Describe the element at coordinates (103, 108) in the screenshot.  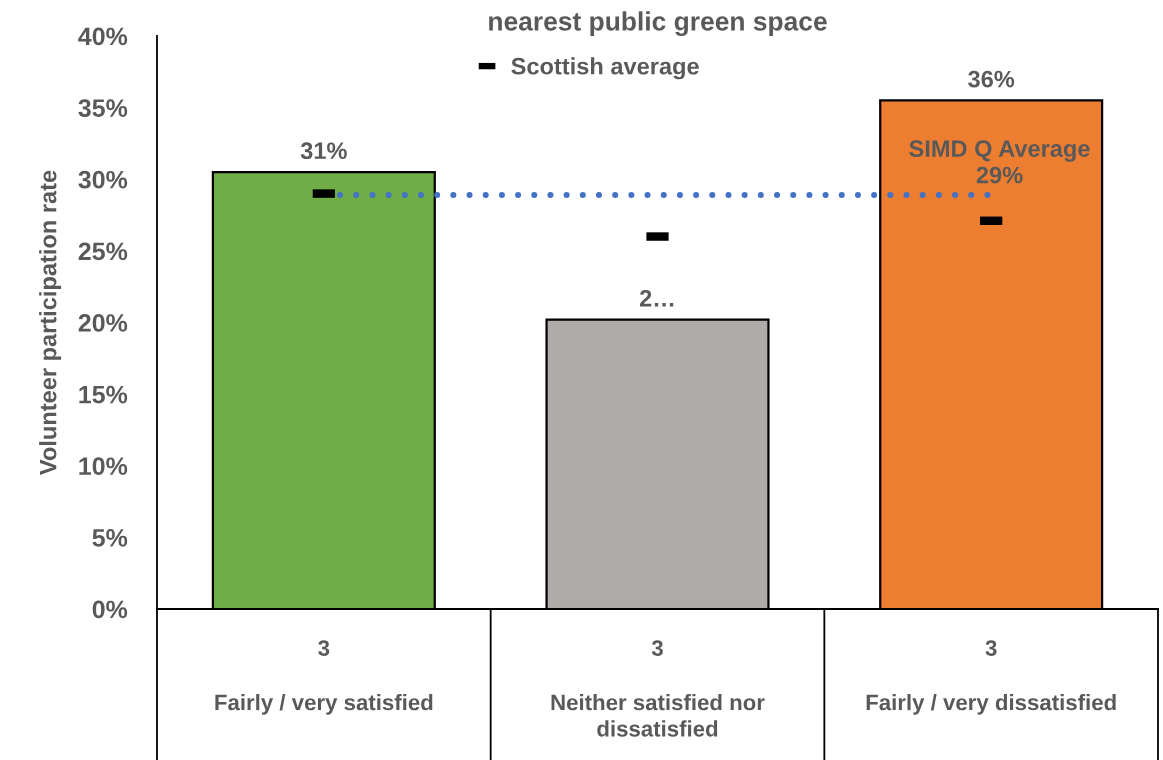
I see `y-tick-label: 35%` at that location.